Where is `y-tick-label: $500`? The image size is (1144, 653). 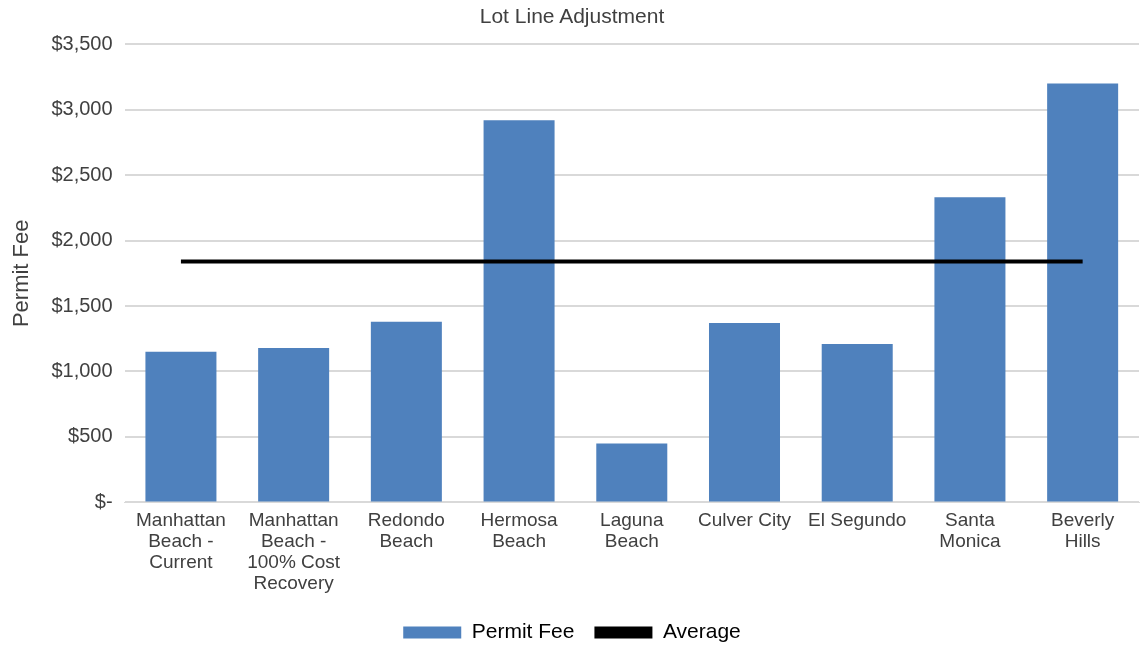
y-tick-label: $500 is located at coordinates (90, 435).